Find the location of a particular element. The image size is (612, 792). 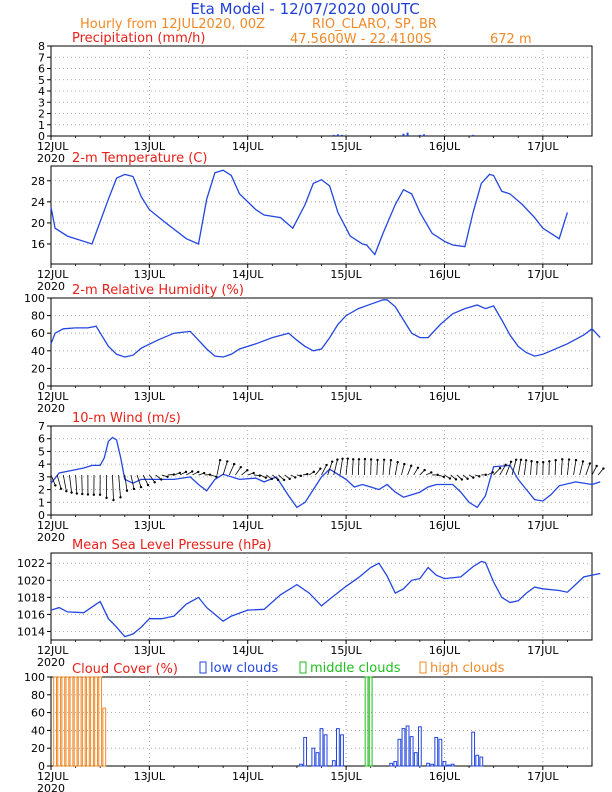

cloud-year-label: 2020 is located at coordinates (51, 787).